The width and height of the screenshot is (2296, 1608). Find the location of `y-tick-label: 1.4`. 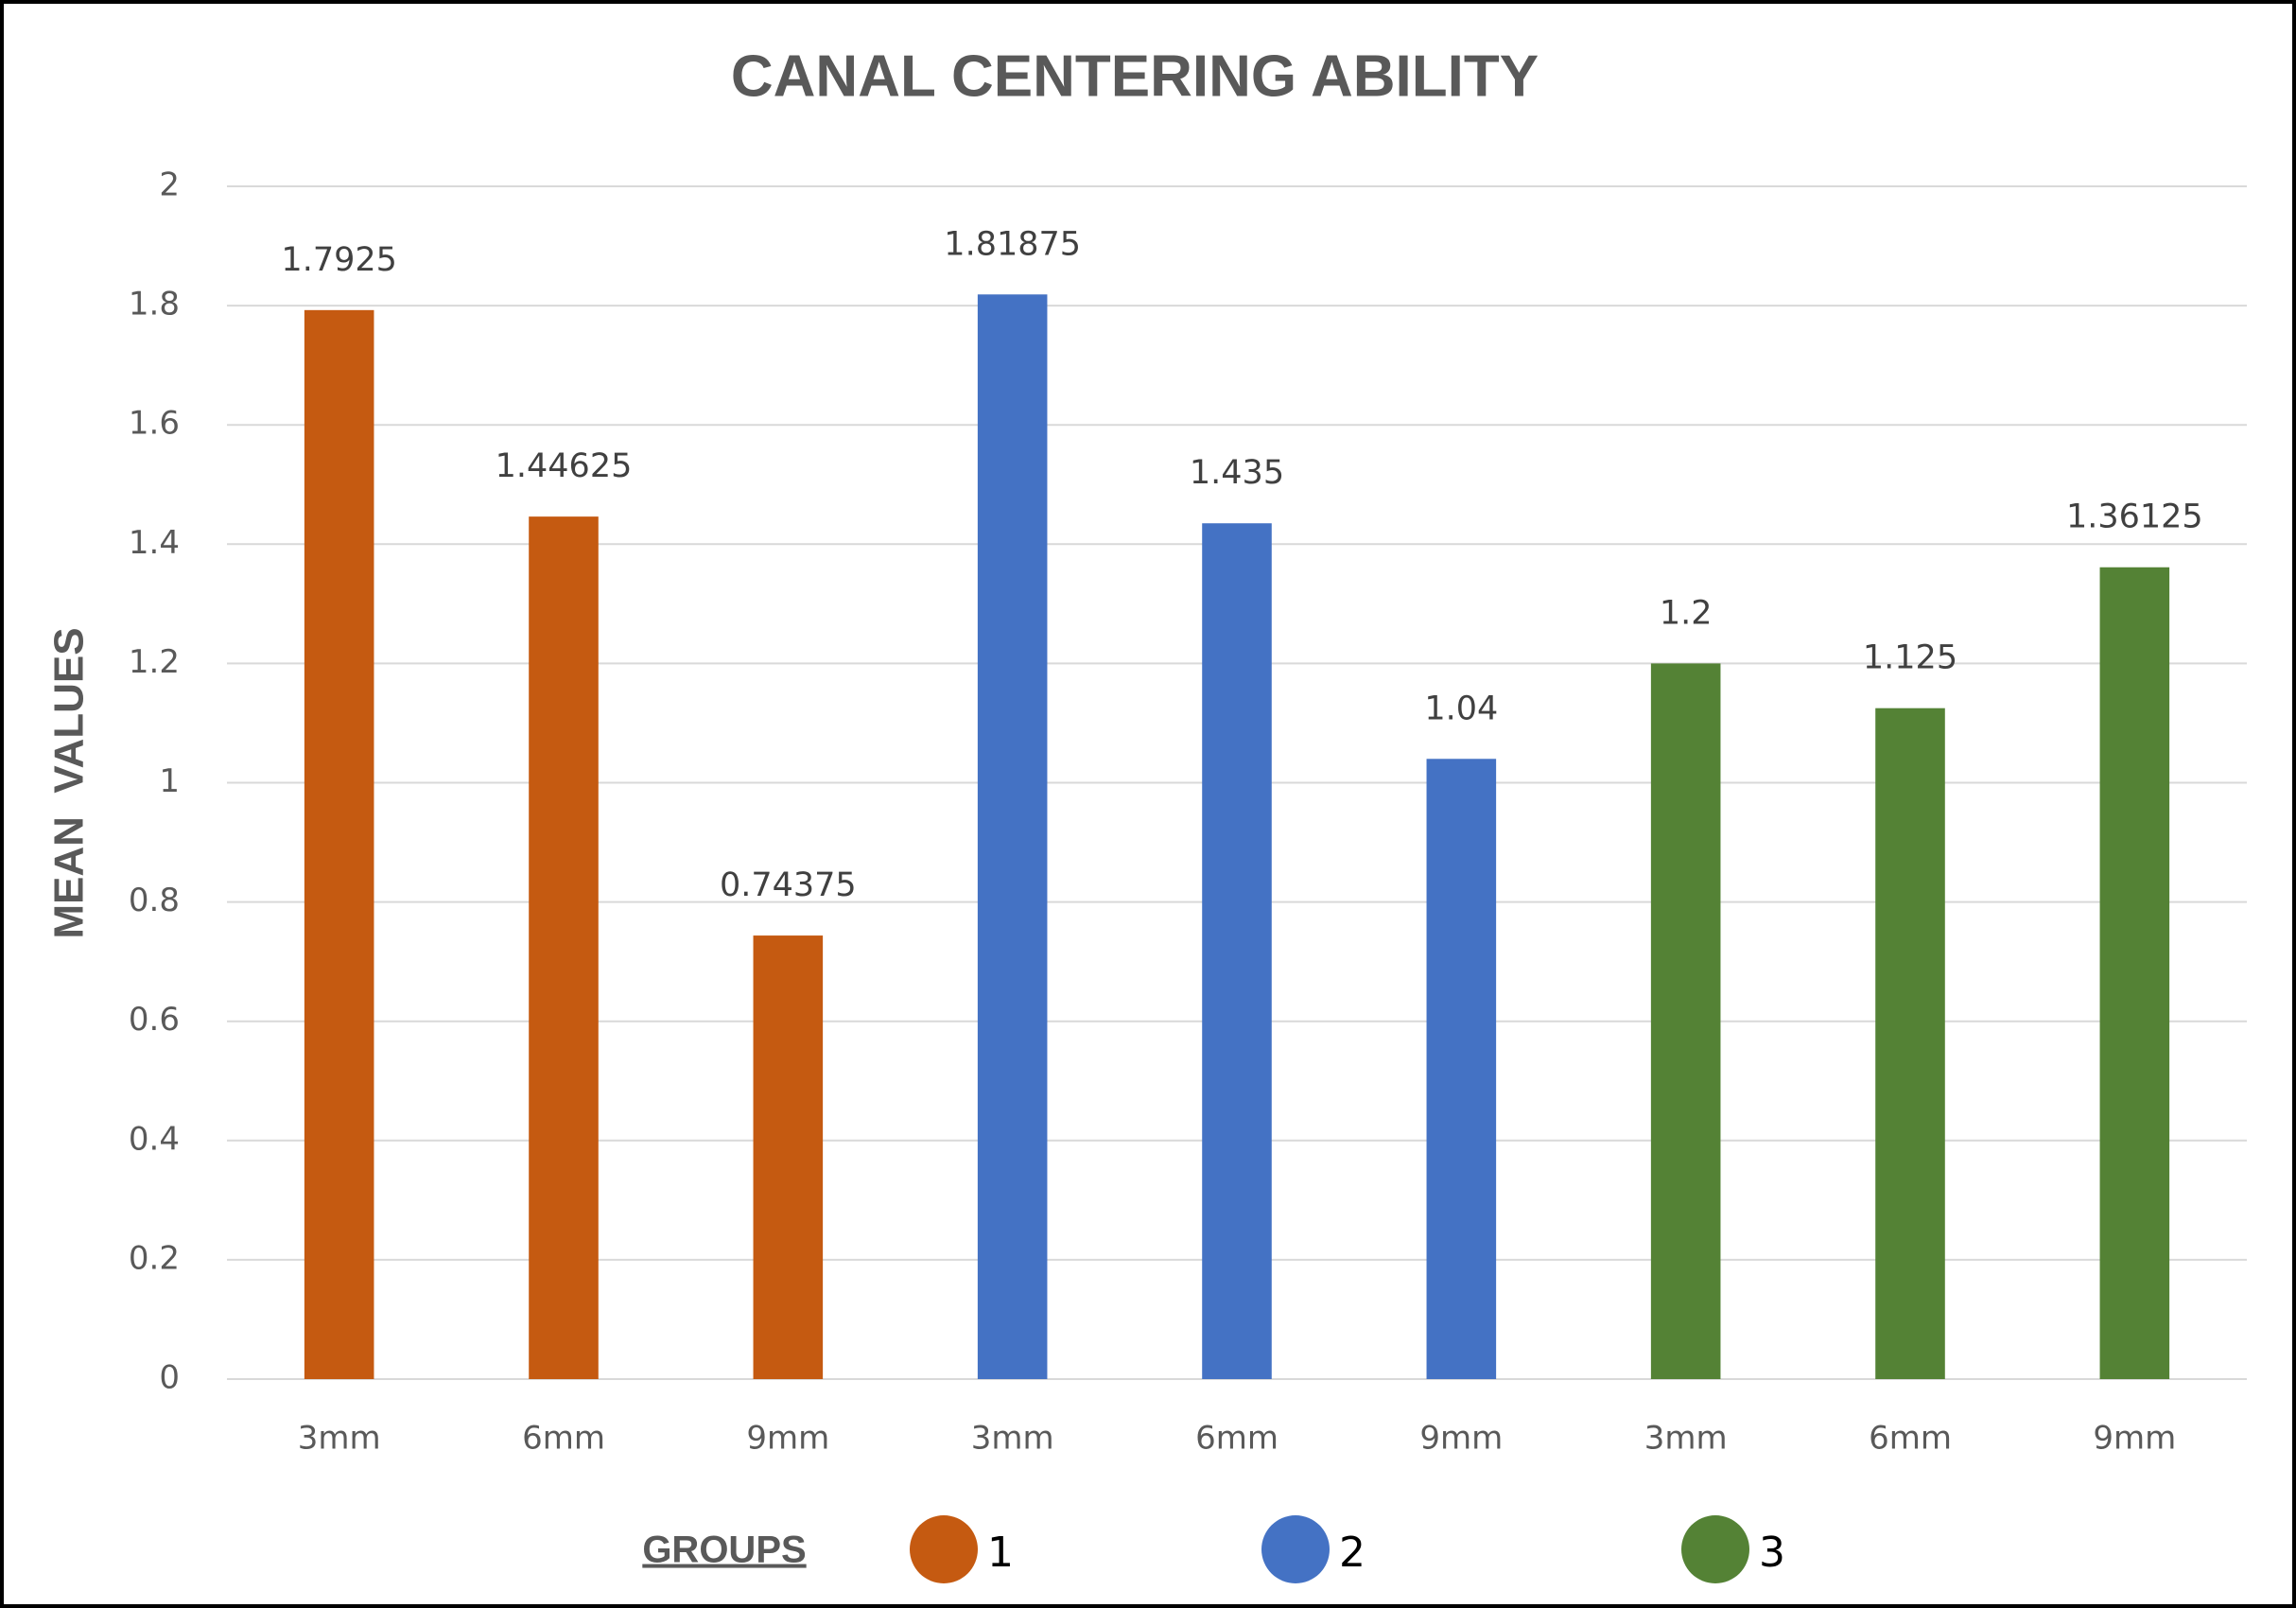

y-tick-label: 1.4 is located at coordinates (155, 543).